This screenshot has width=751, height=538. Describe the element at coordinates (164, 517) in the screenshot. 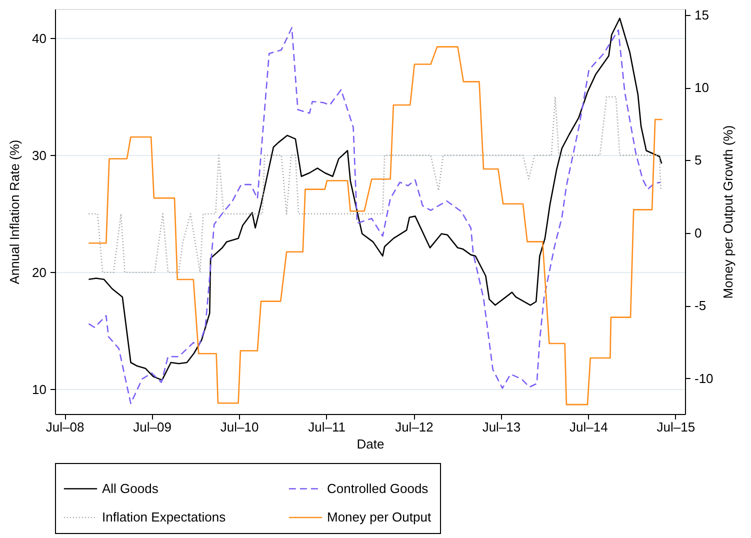

I see `legend-label: Inflation Expectations` at that location.